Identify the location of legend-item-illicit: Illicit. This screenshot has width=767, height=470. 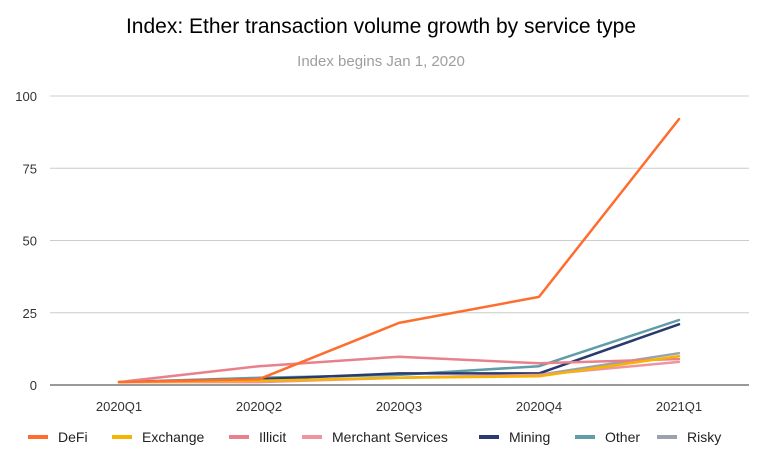
(257, 437).